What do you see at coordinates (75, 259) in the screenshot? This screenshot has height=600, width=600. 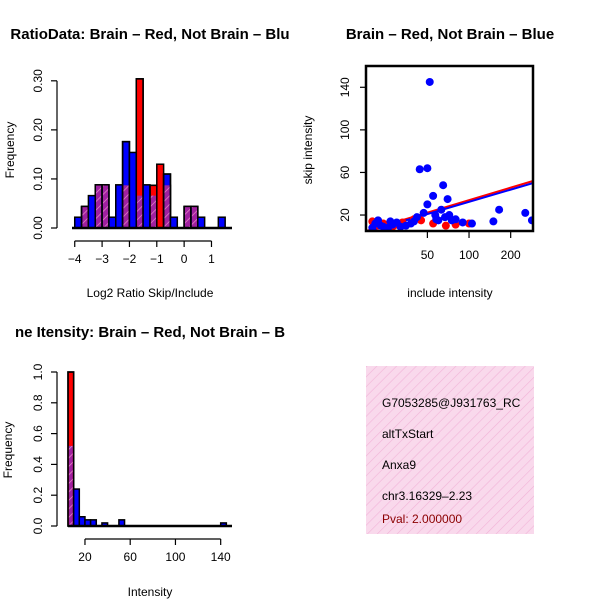 I see `ratio-x-tick-label: −4` at bounding box center [75, 259].